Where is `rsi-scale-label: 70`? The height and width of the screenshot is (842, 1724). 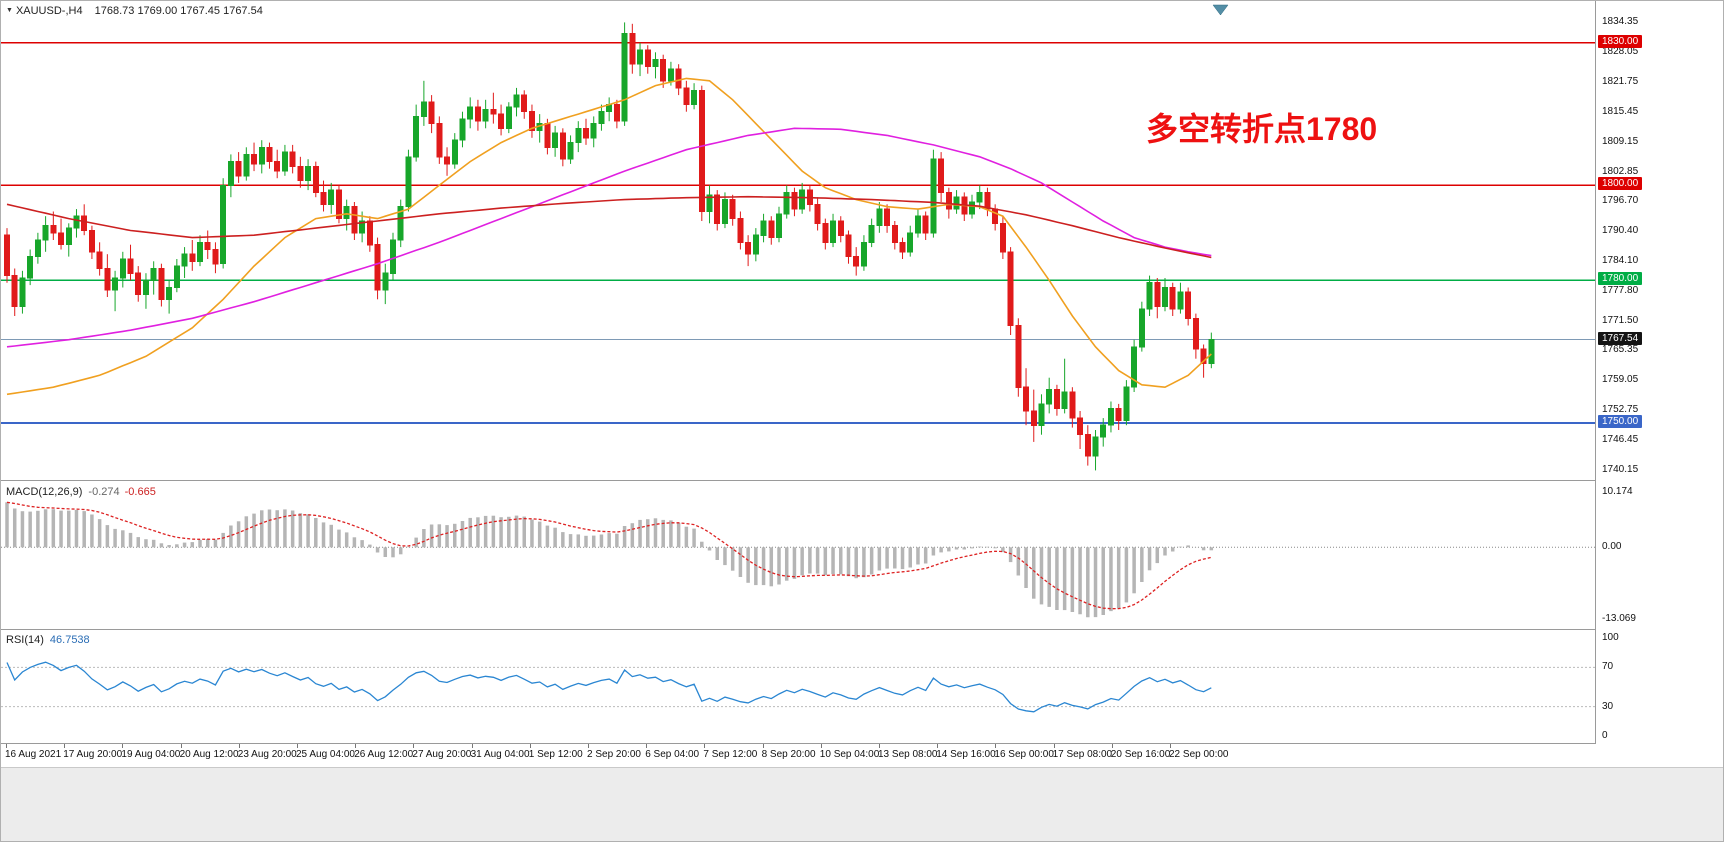 rsi-scale-label: 70 is located at coordinates (1608, 667).